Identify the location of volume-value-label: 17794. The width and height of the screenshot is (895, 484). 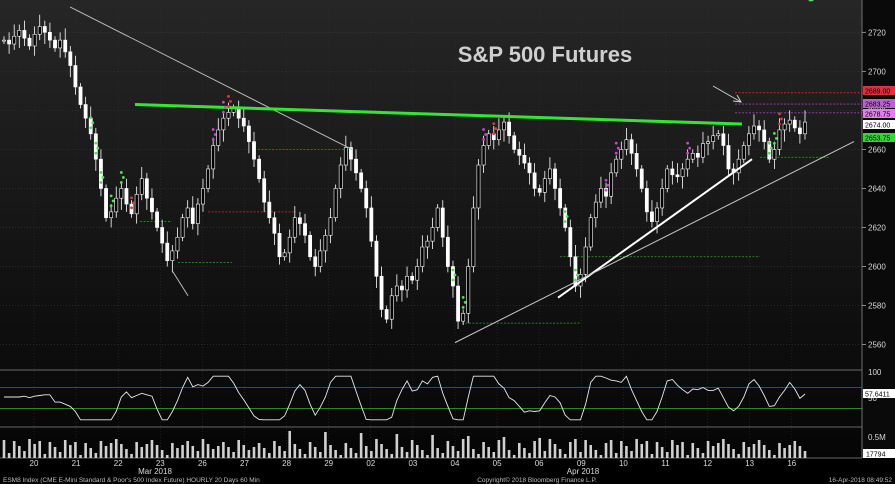
(876, 455).